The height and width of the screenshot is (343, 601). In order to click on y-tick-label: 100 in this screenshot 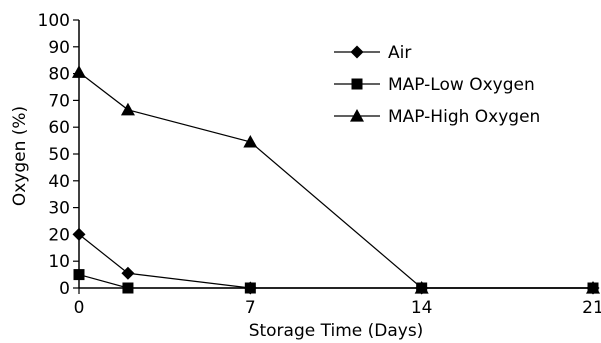, I will do `click(54, 21)`.